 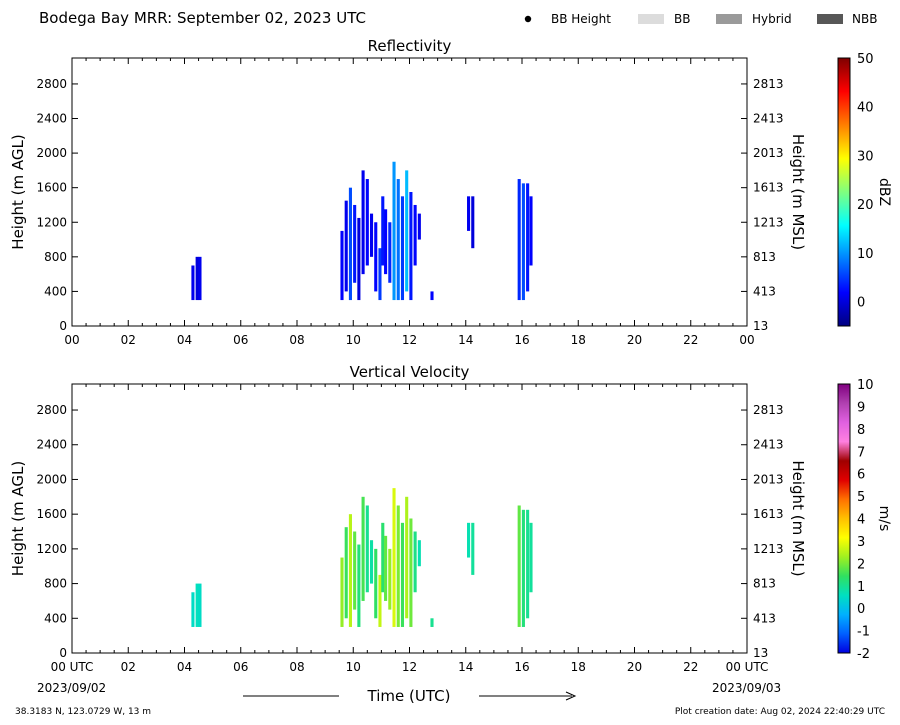 What do you see at coordinates (63, 653) in the screenshot?
I see `y-tick-label: 0` at bounding box center [63, 653].